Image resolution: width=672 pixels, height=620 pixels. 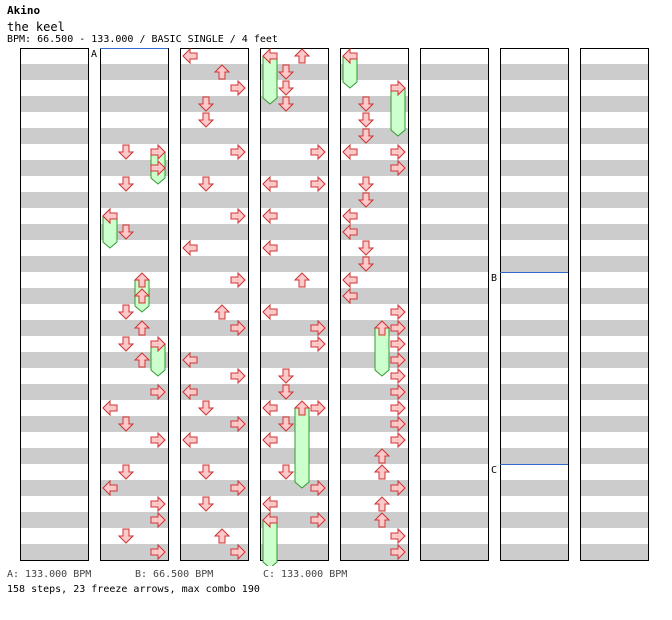 I want to click on bpm-legend-a: A: 133.000 BPM, so click(x=49, y=574).